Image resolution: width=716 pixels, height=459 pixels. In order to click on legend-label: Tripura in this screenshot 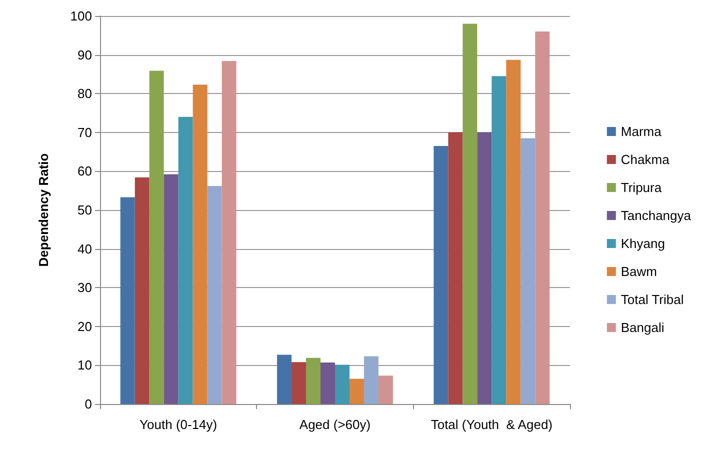, I will do `click(641, 187)`.